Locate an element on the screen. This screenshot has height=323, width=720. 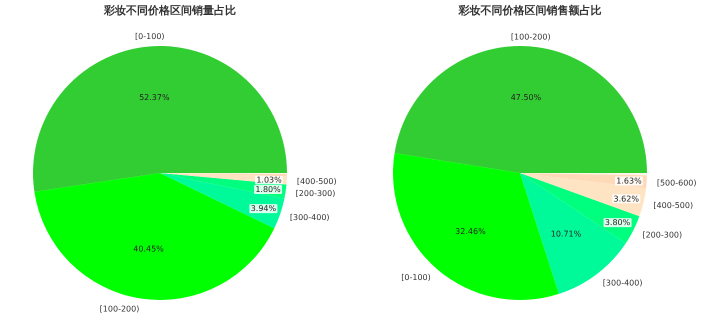
slice-label: [500-600) is located at coordinates (676, 183).